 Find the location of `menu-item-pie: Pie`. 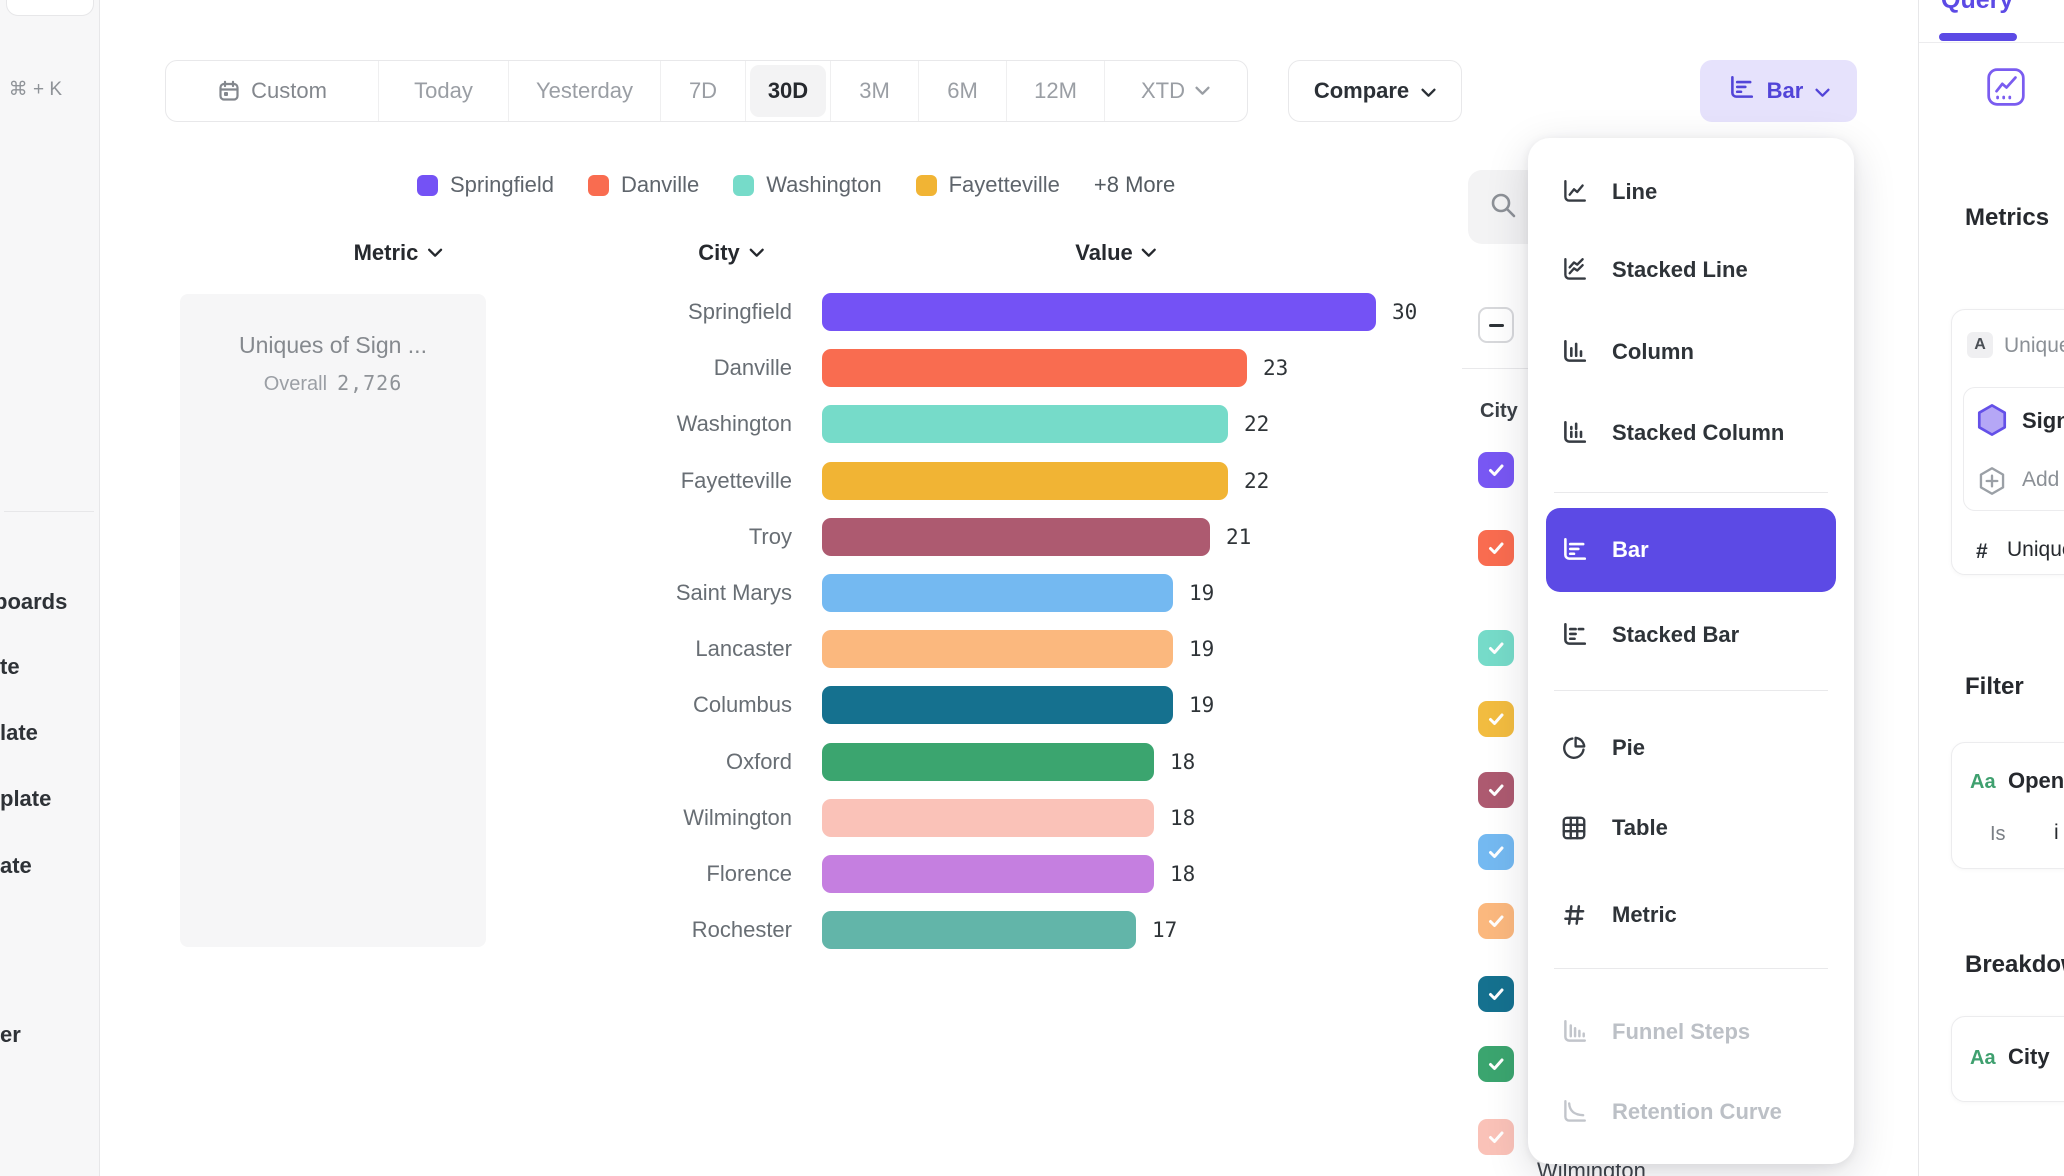

menu-item-pie: Pie is located at coordinates (1691, 748).